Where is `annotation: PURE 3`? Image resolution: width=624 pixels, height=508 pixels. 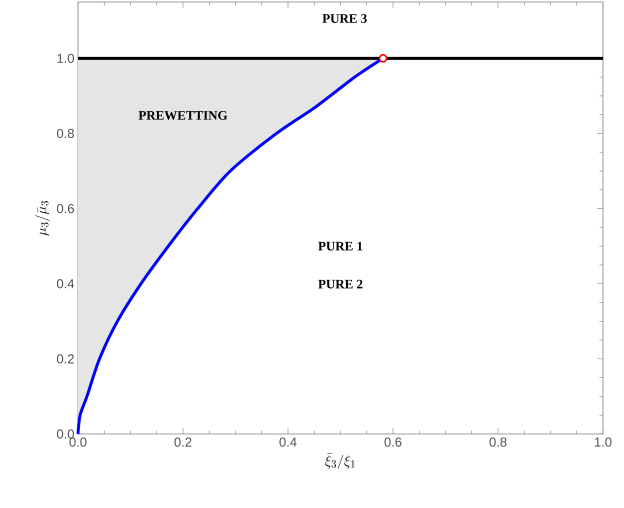
annotation: PURE 3 is located at coordinates (344, 18).